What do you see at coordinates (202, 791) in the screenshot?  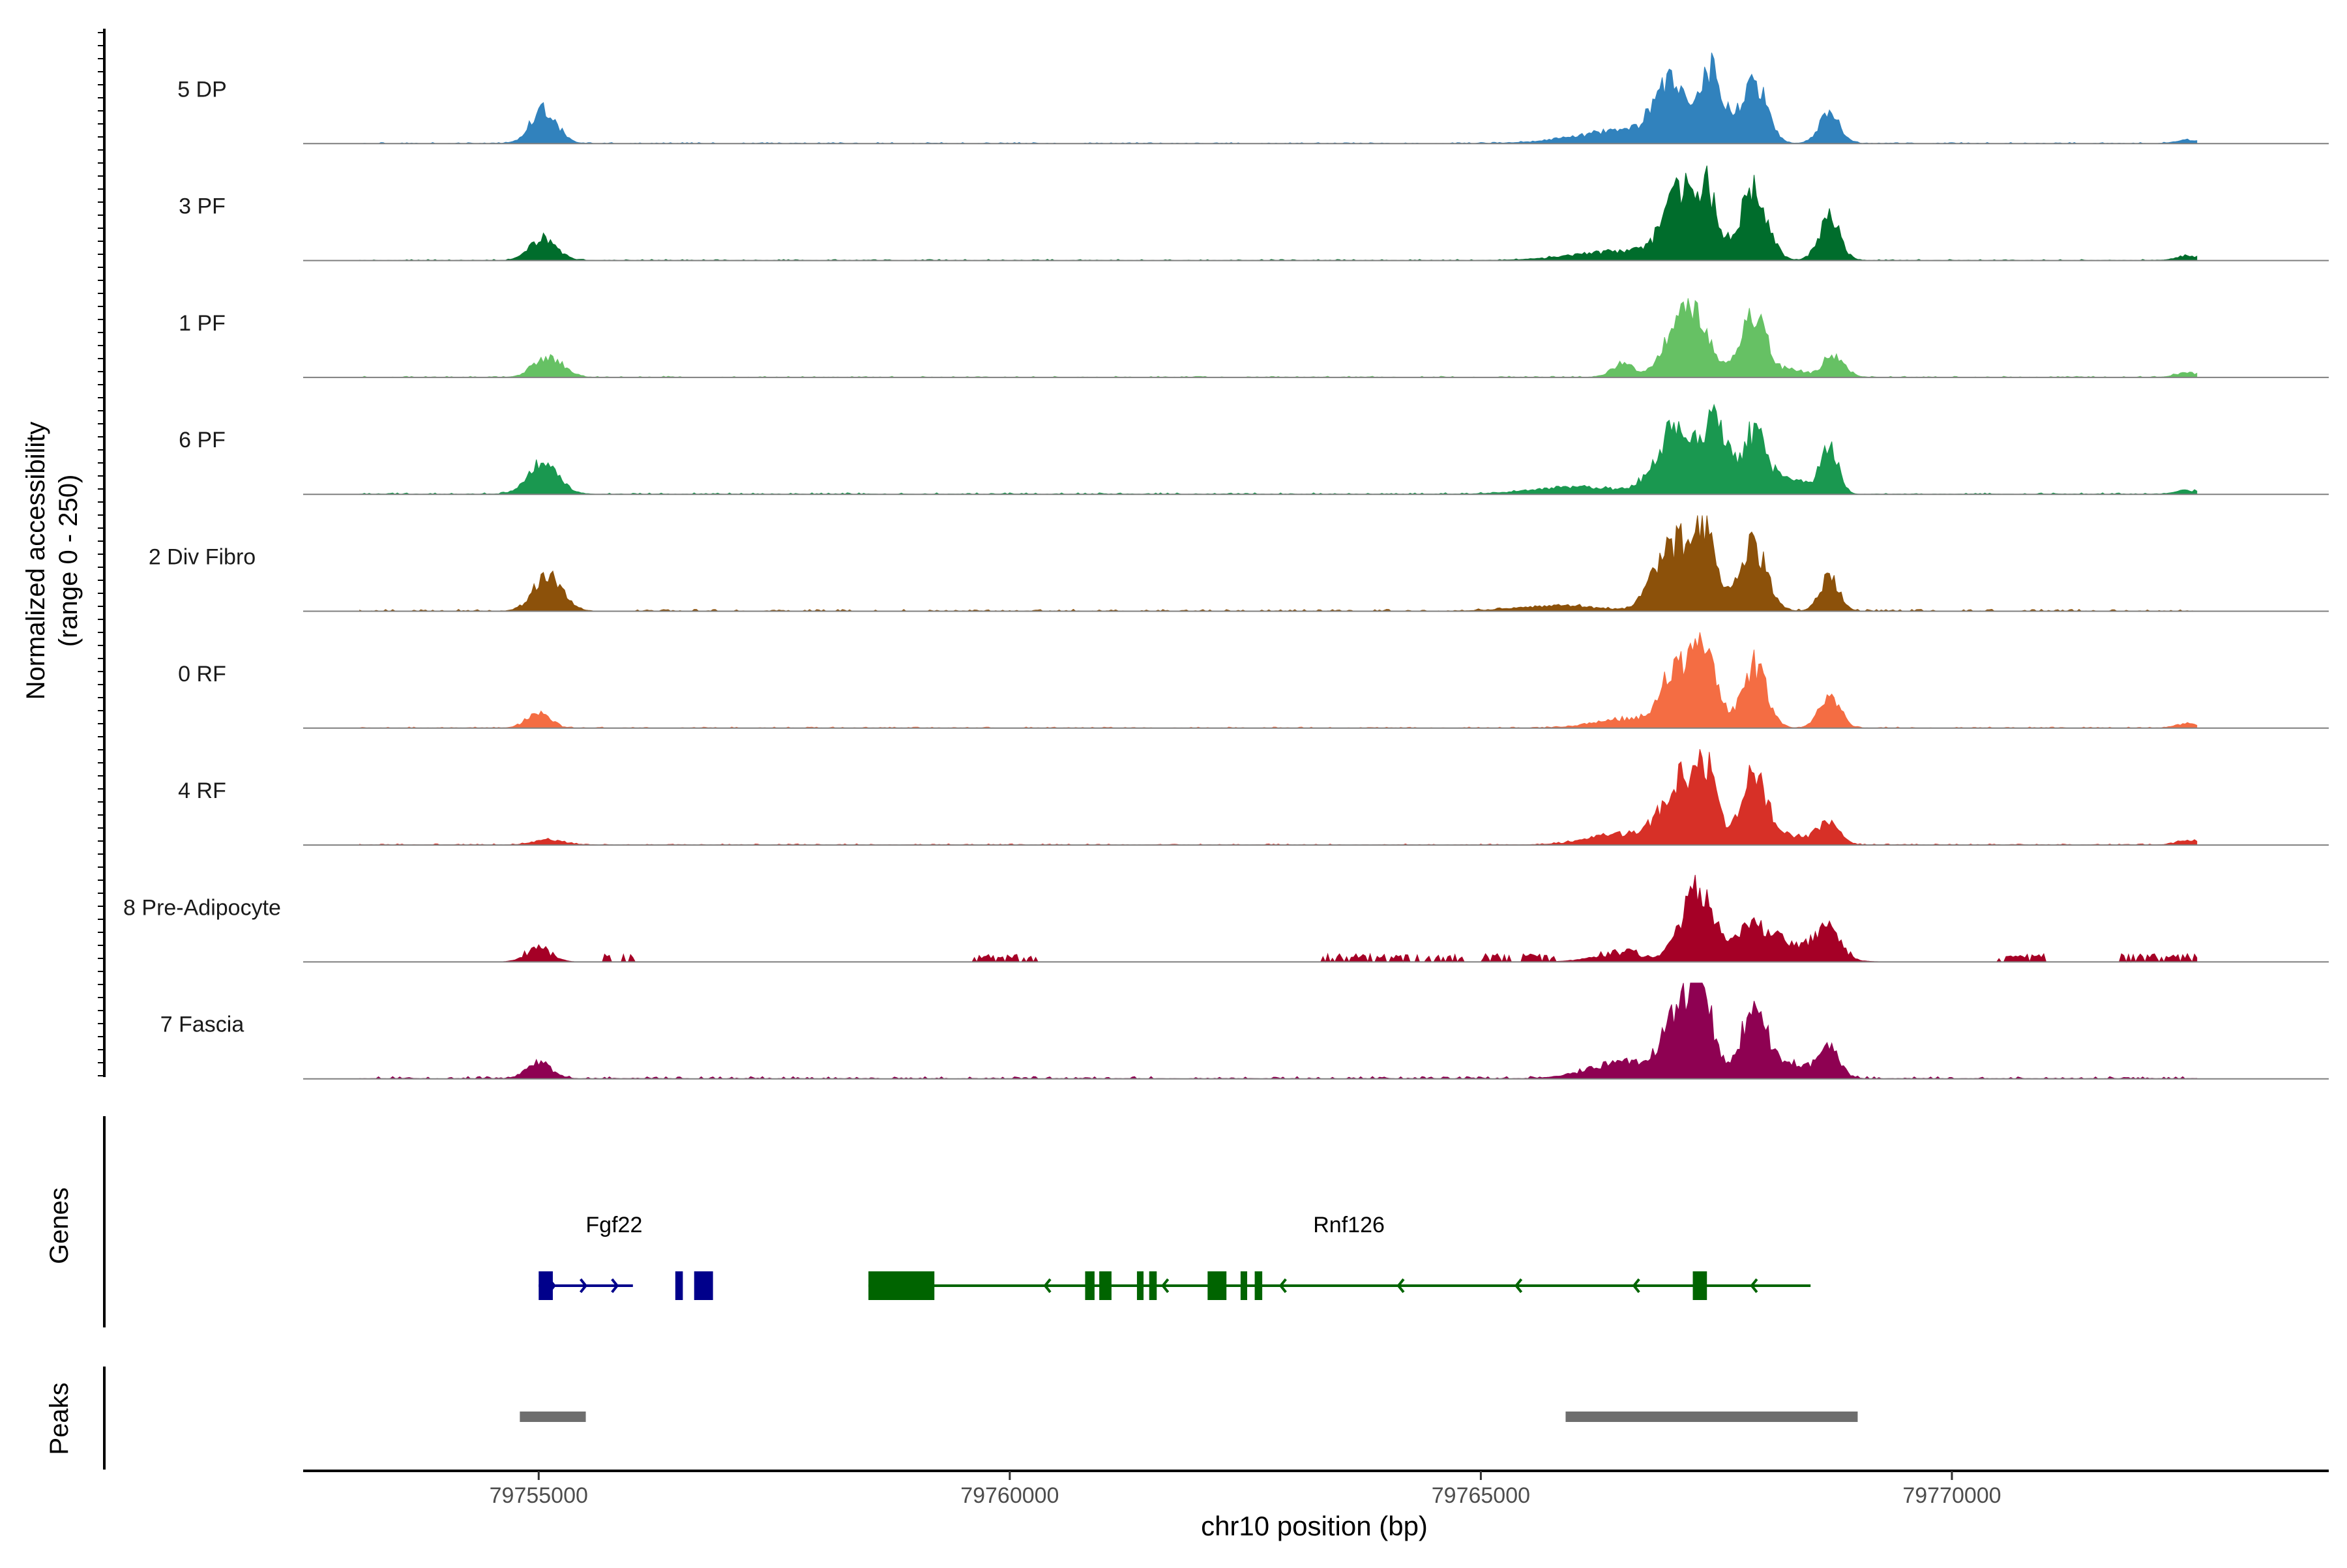 I see `track-label-6: 4 RF` at bounding box center [202, 791].